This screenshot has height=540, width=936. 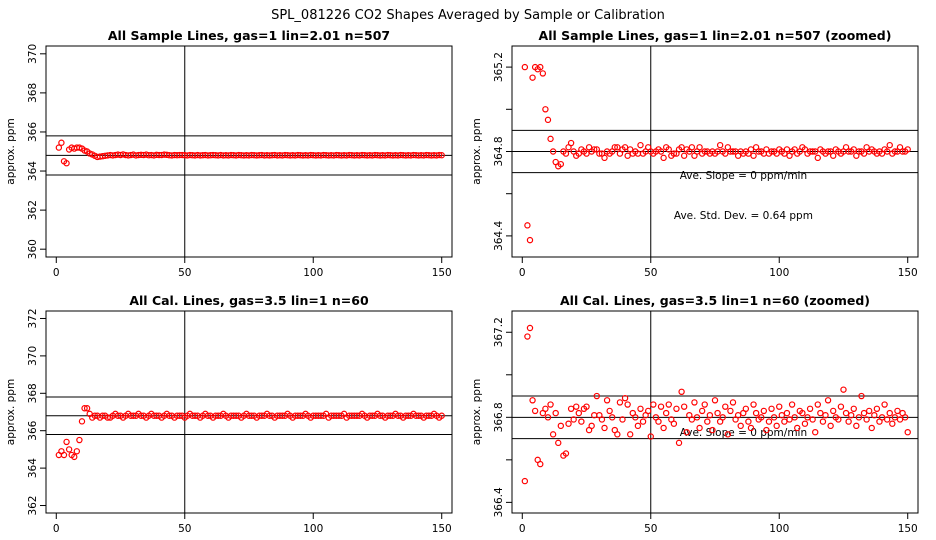 I want to click on y-tick-label: 366, so click(x=33, y=430).